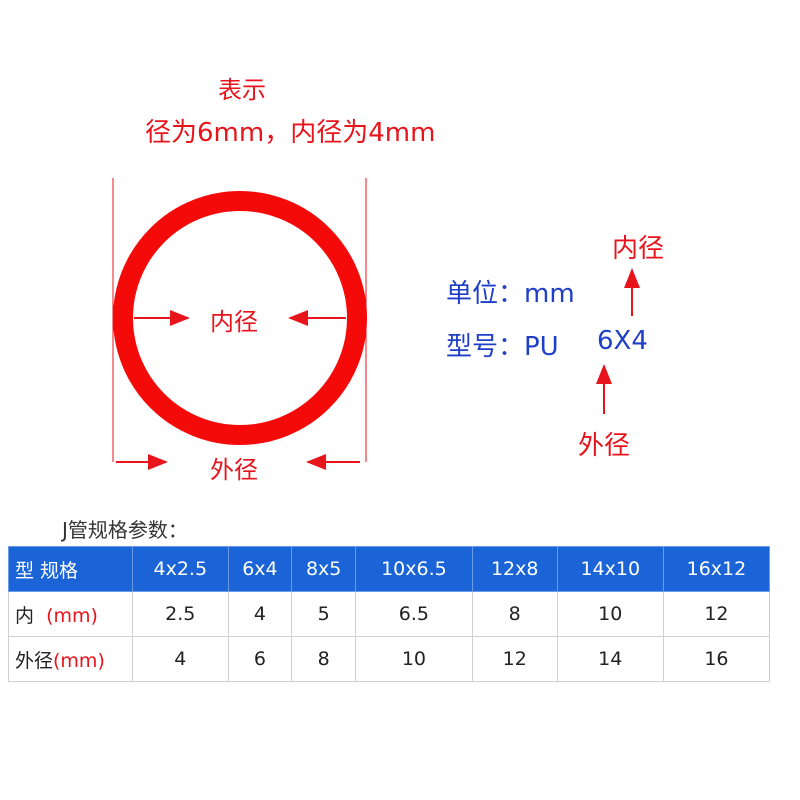 This screenshot has width=800, height=800. What do you see at coordinates (414, 614) in the screenshot?
I see `value-cell: 6.5` at bounding box center [414, 614].